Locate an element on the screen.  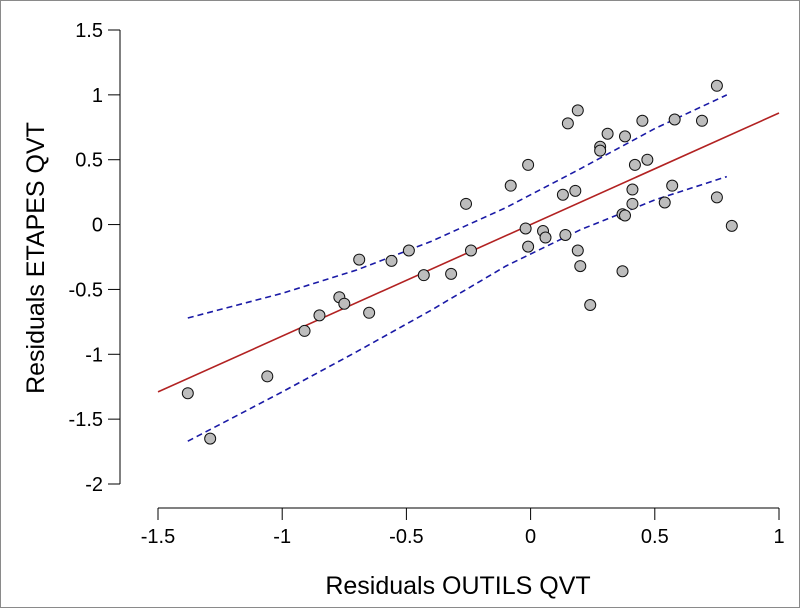
y-tick-label: 1 is located at coordinates (97, 96).